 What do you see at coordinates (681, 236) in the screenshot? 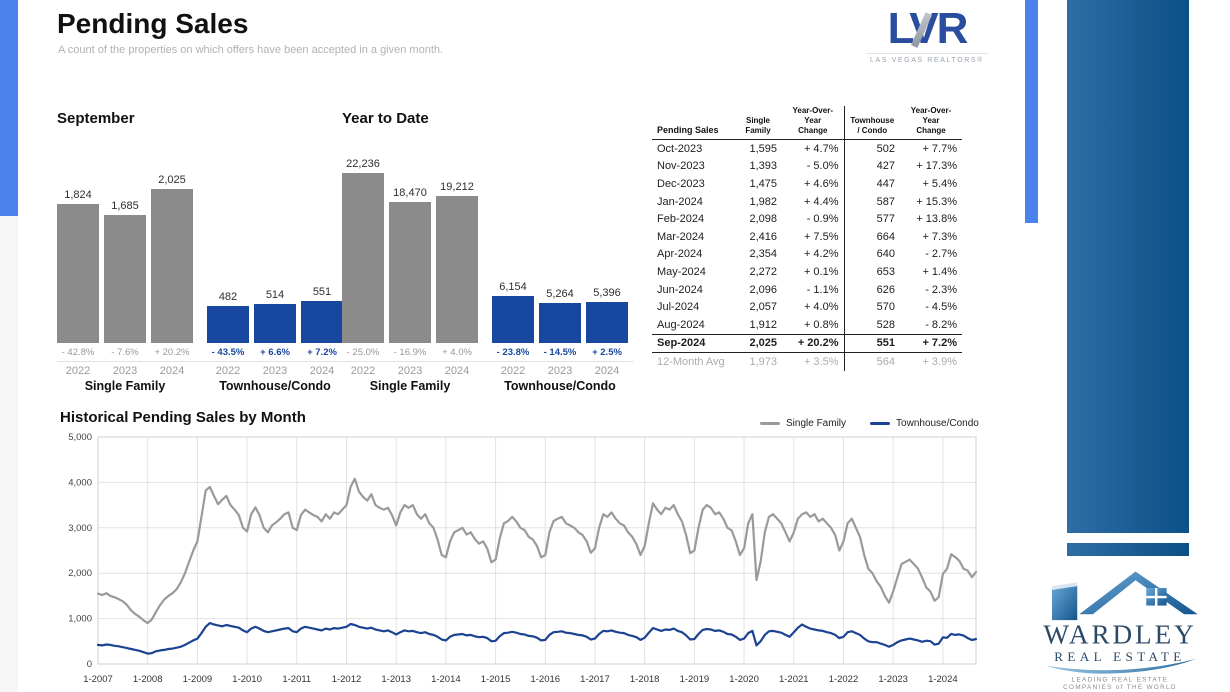
I see `table-cell: Mar-2024` at bounding box center [681, 236].